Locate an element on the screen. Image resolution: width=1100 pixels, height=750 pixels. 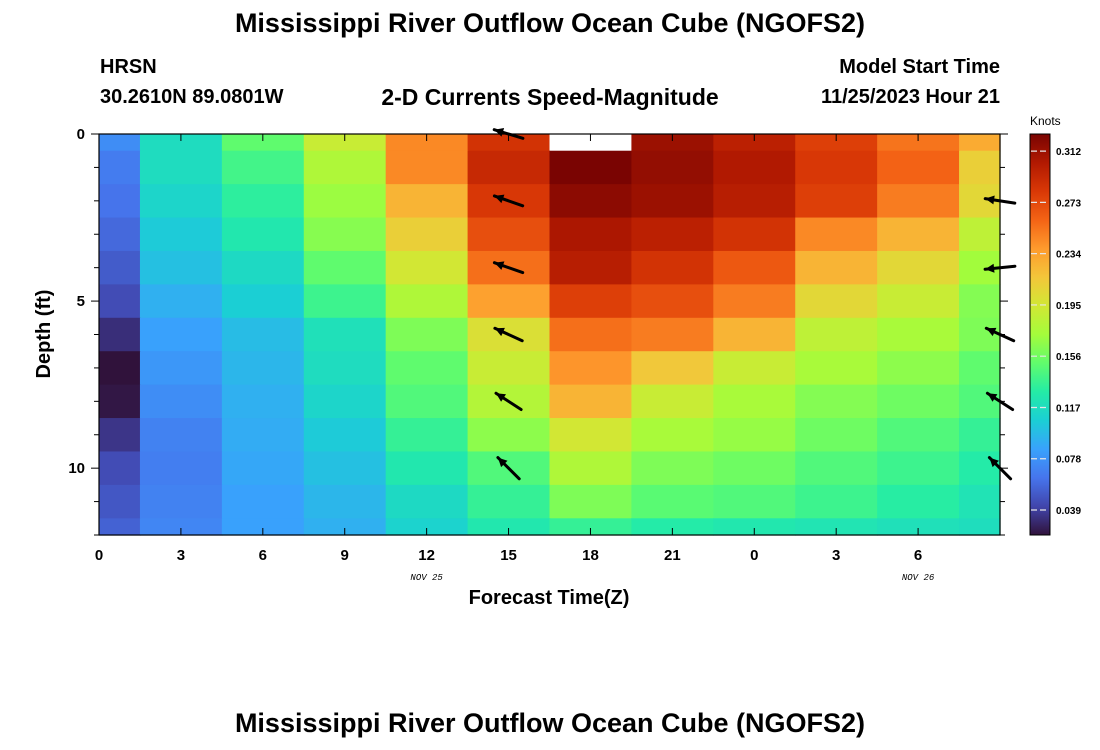
colorbar-tick-label: 0.156 is located at coordinates (1068, 357).